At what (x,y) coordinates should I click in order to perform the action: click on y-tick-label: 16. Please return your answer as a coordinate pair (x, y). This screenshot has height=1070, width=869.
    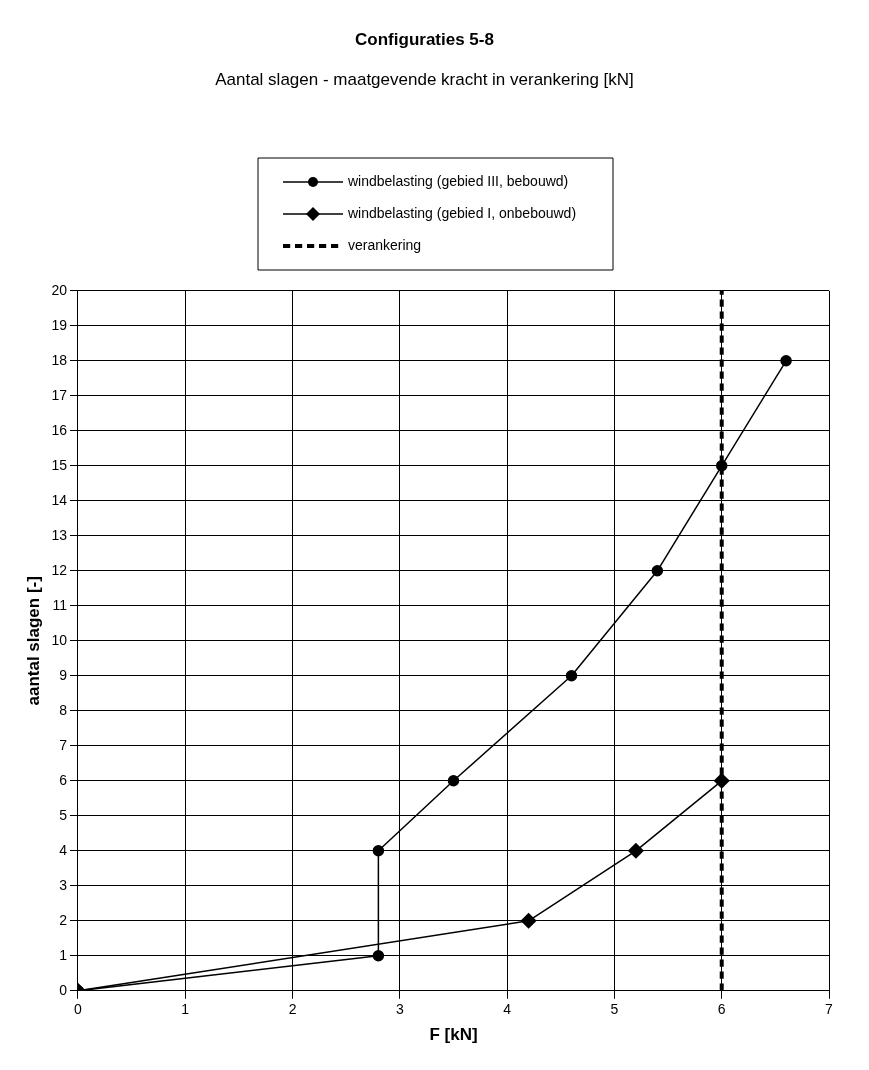
    Looking at the image, I should click on (59, 429).